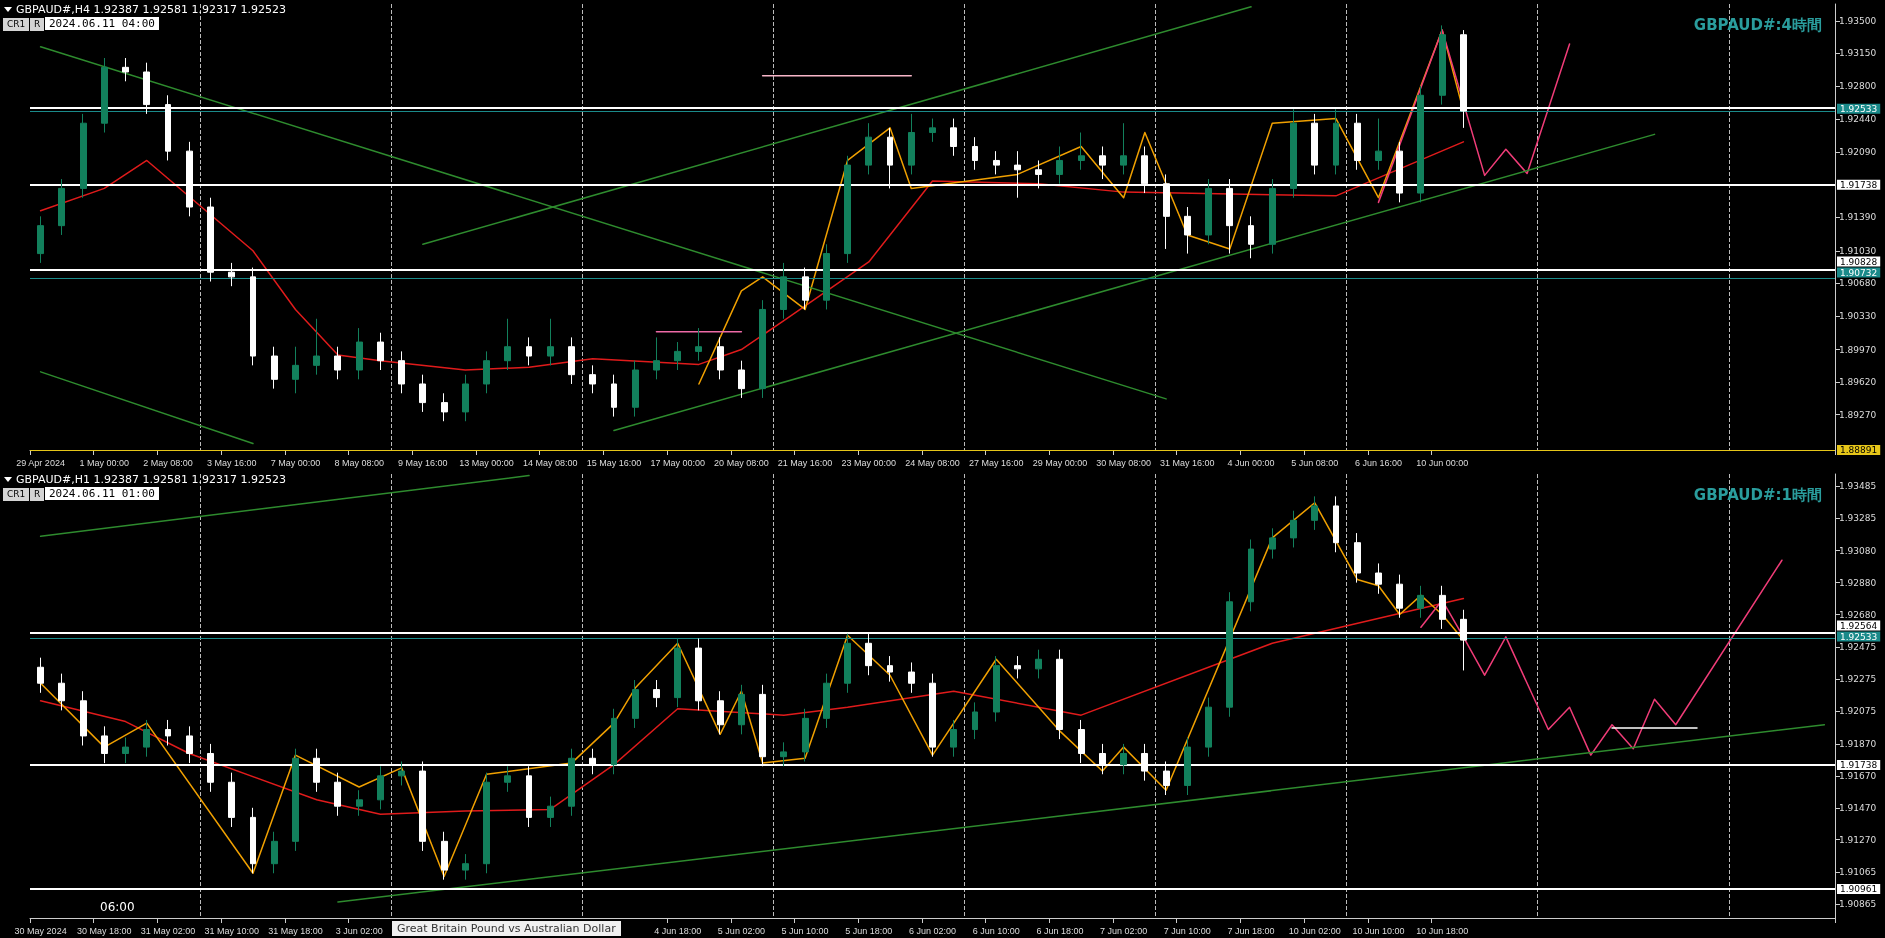  Describe the element at coordinates (741, 930) in the screenshot. I see `x-tick-label: 5 Jun 02:00` at that location.